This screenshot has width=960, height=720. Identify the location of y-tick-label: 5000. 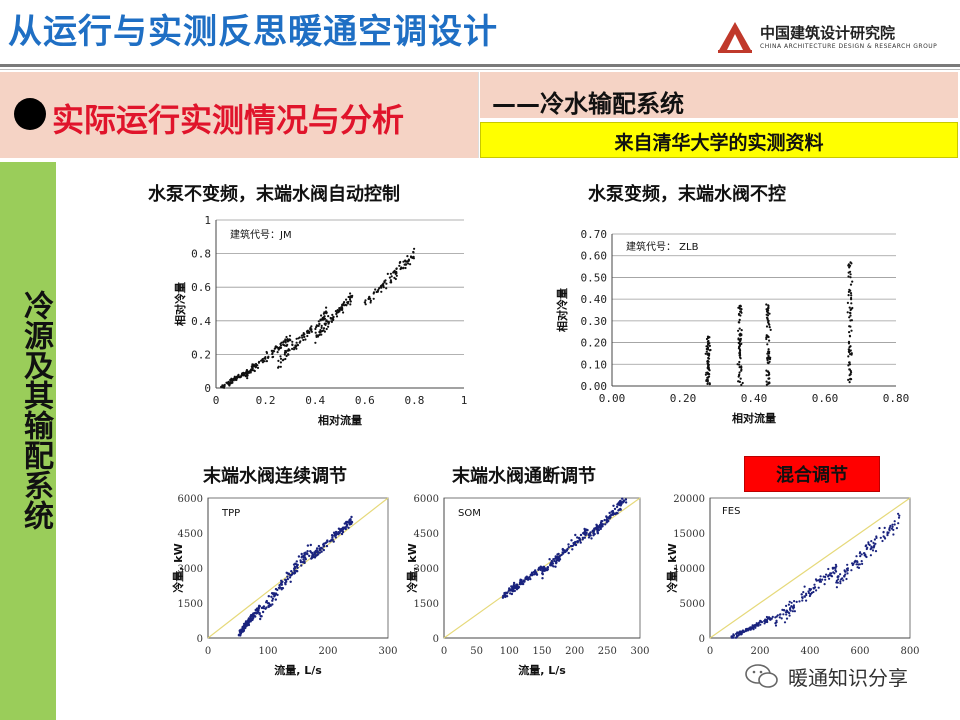
(692, 604).